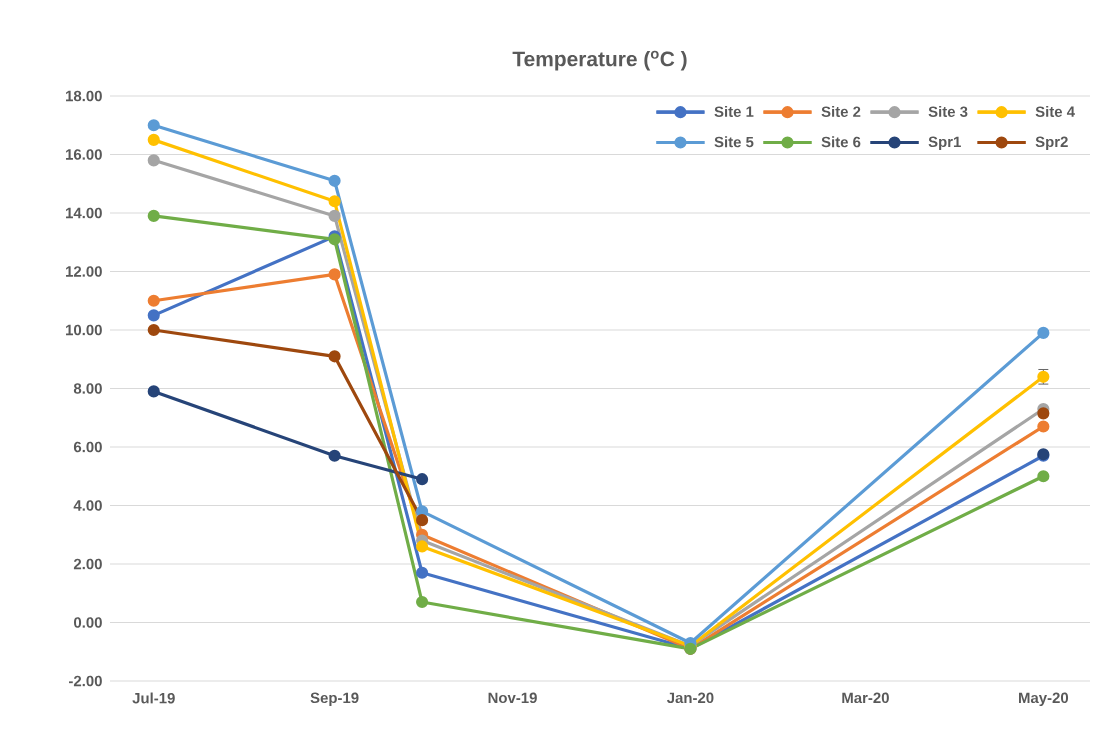 Image resolution: width=1105 pixels, height=730 pixels. What do you see at coordinates (1051, 143) in the screenshot?
I see `legend-label: Spr2` at bounding box center [1051, 143].